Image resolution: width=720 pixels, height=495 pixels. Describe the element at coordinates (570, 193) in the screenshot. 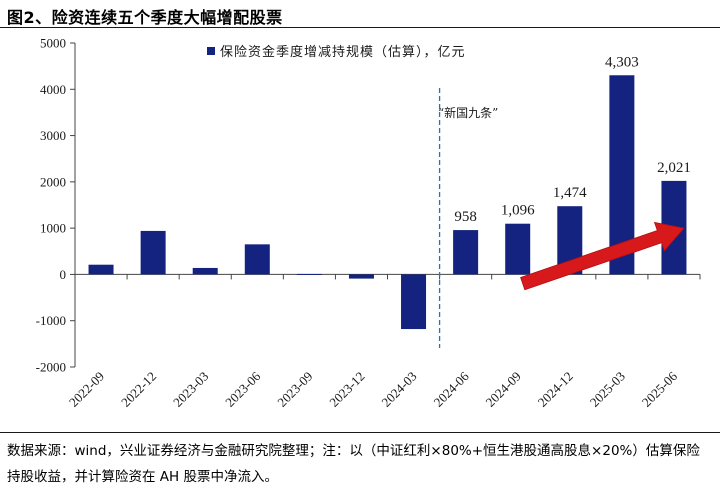

I see `data-label: 1,474` at that location.